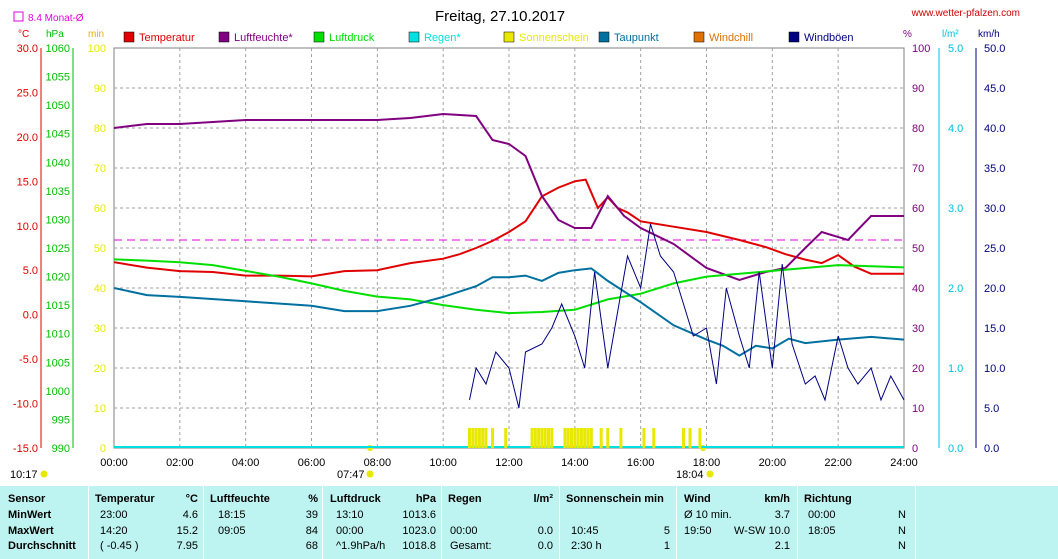 The height and width of the screenshot is (559, 1058). What do you see at coordinates (96, 34) in the screenshot?
I see `unit-sun: min` at bounding box center [96, 34].